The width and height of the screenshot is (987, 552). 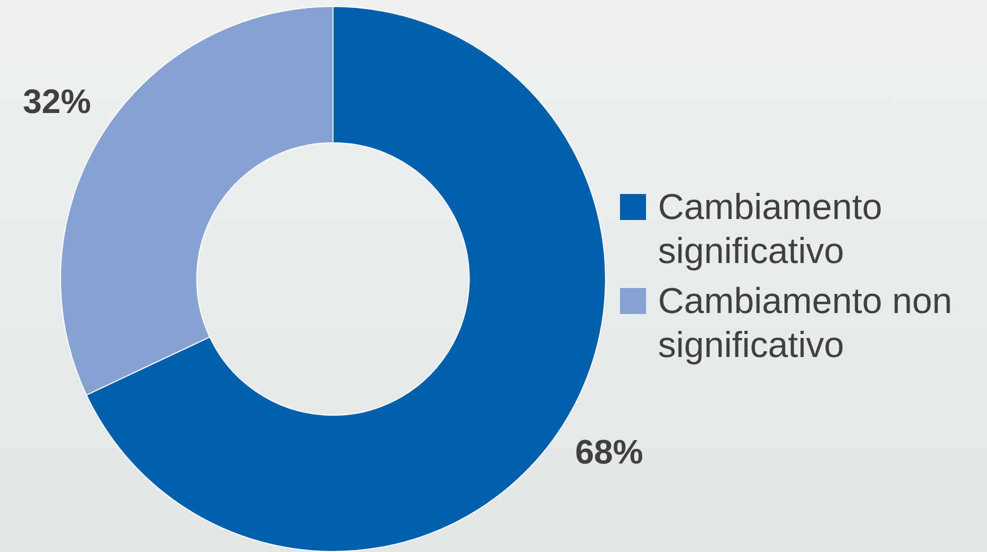 I want to click on legend-label: Cambiamento non significativo, so click(x=806, y=323).